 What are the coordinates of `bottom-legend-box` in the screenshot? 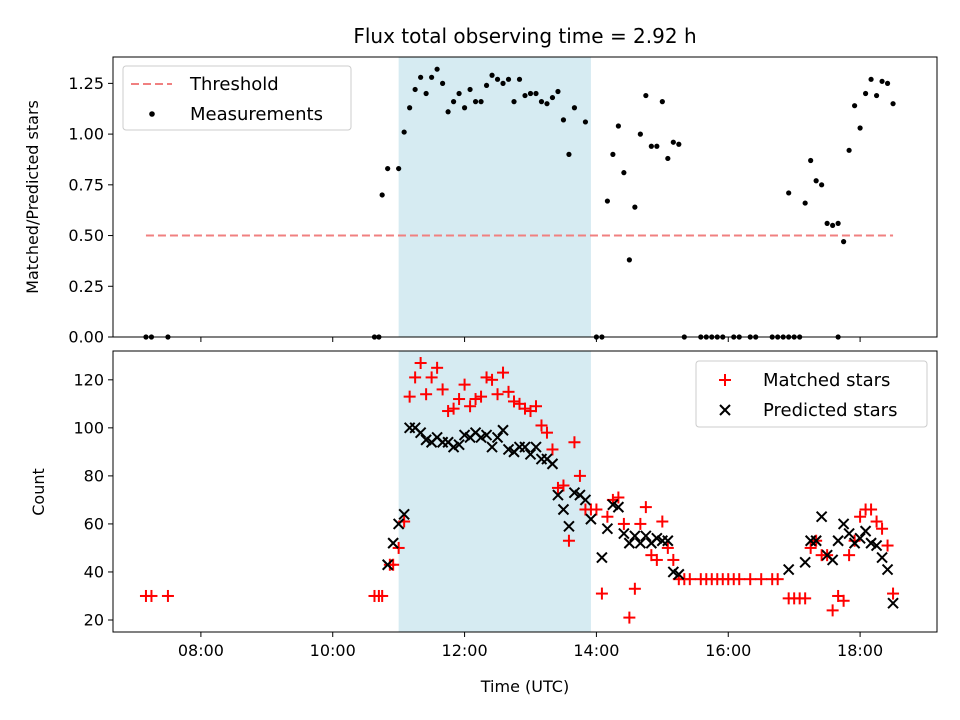 It's located at (811, 394).